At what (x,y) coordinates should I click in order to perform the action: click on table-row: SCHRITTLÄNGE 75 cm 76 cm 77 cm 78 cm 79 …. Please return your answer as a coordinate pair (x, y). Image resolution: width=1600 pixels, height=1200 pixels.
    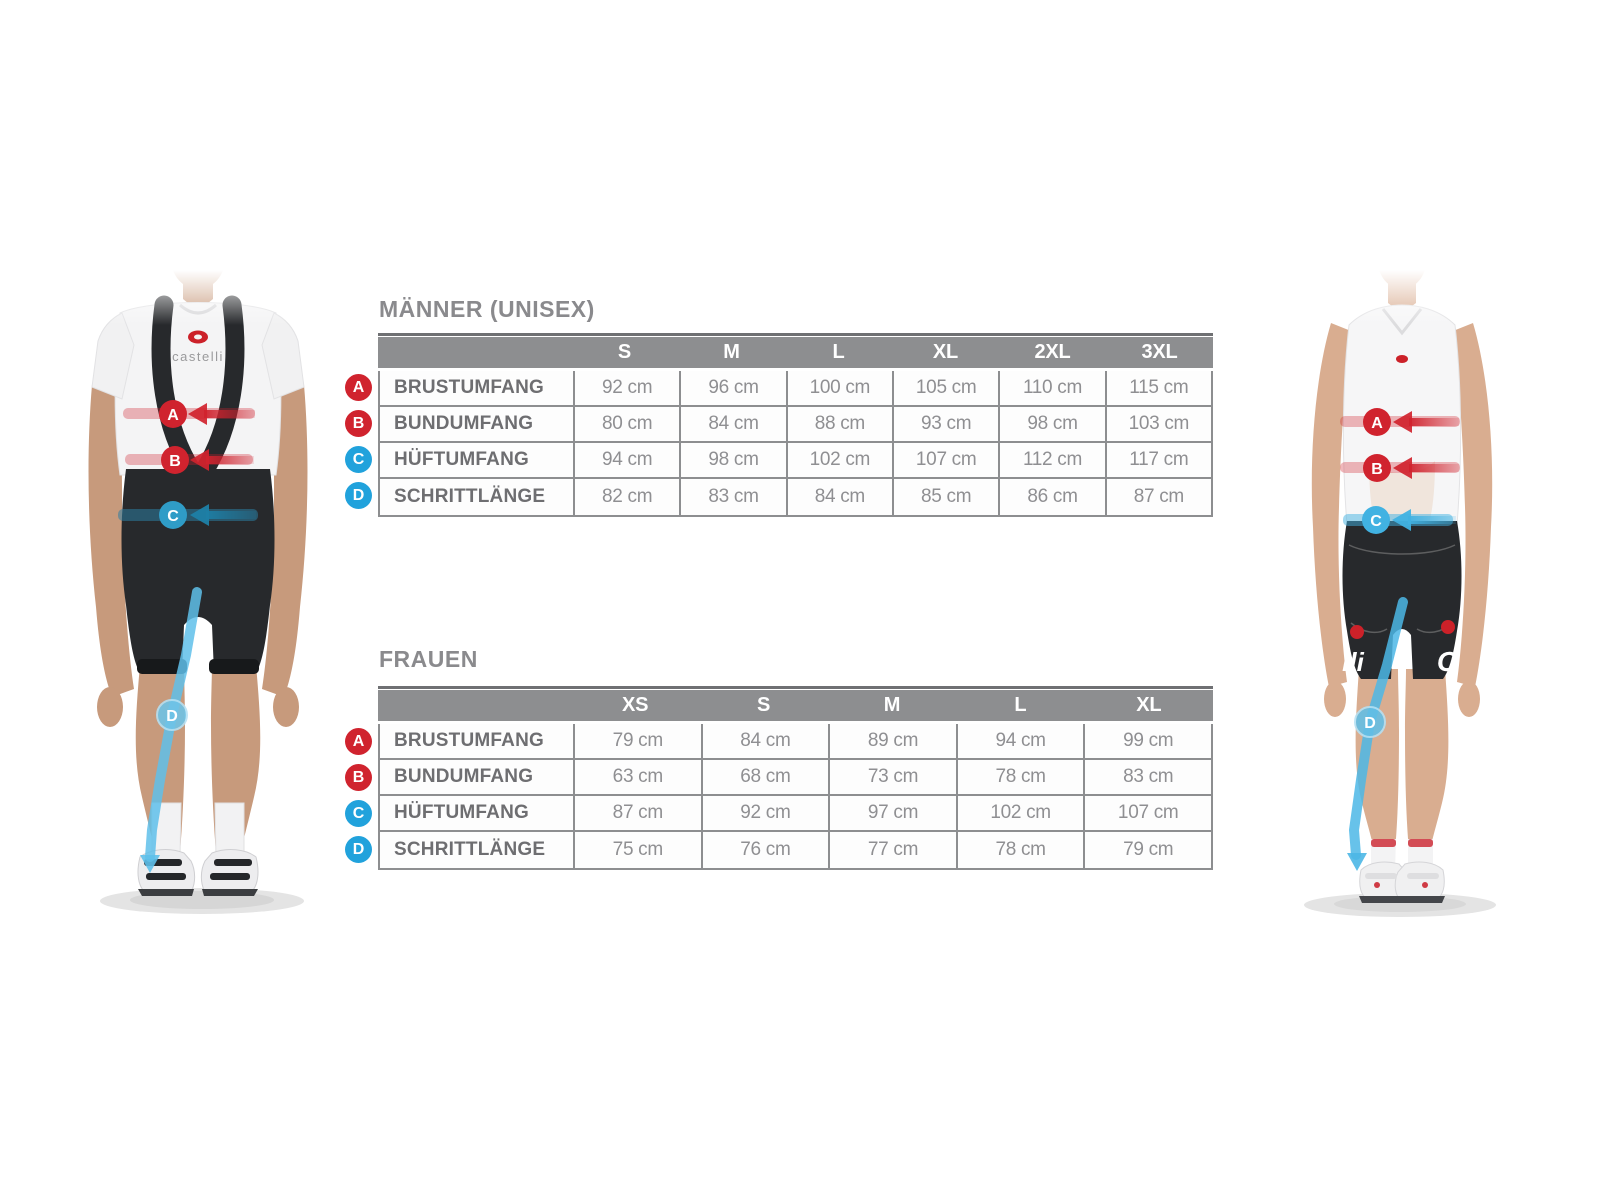
    Looking at the image, I should click on (795, 850).